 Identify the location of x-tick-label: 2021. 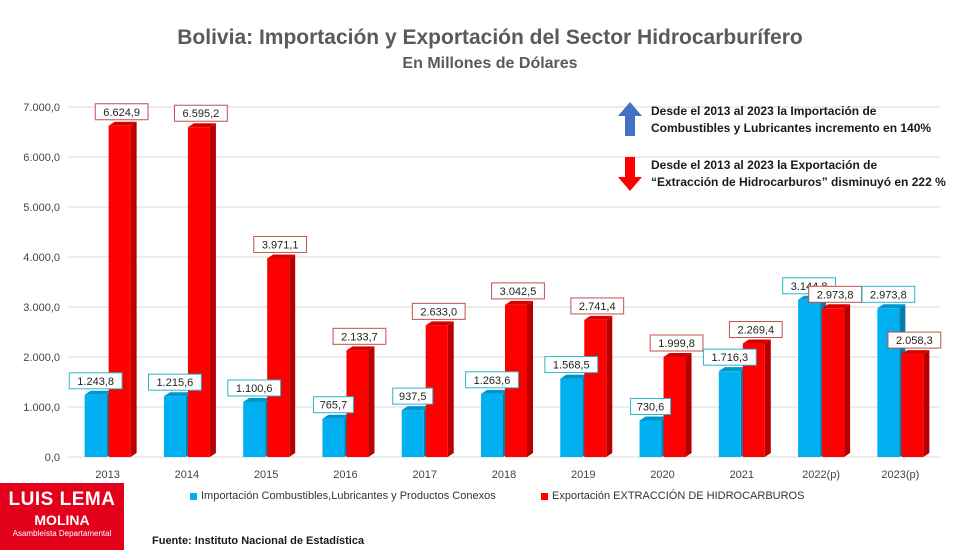
(742, 475).